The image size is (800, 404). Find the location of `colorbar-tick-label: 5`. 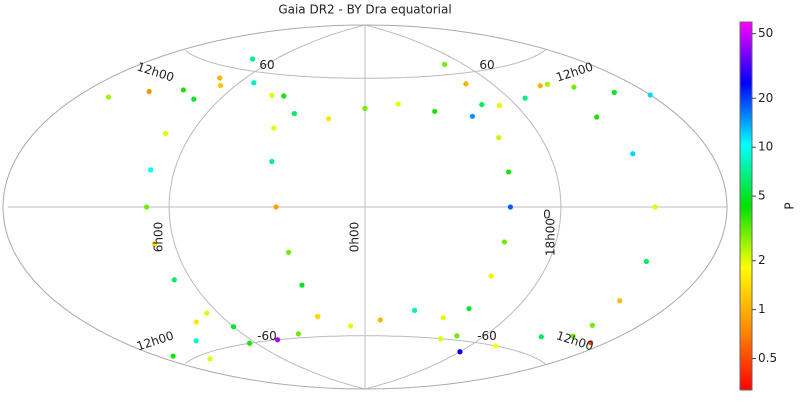

colorbar-tick-label: 5 is located at coordinates (762, 196).